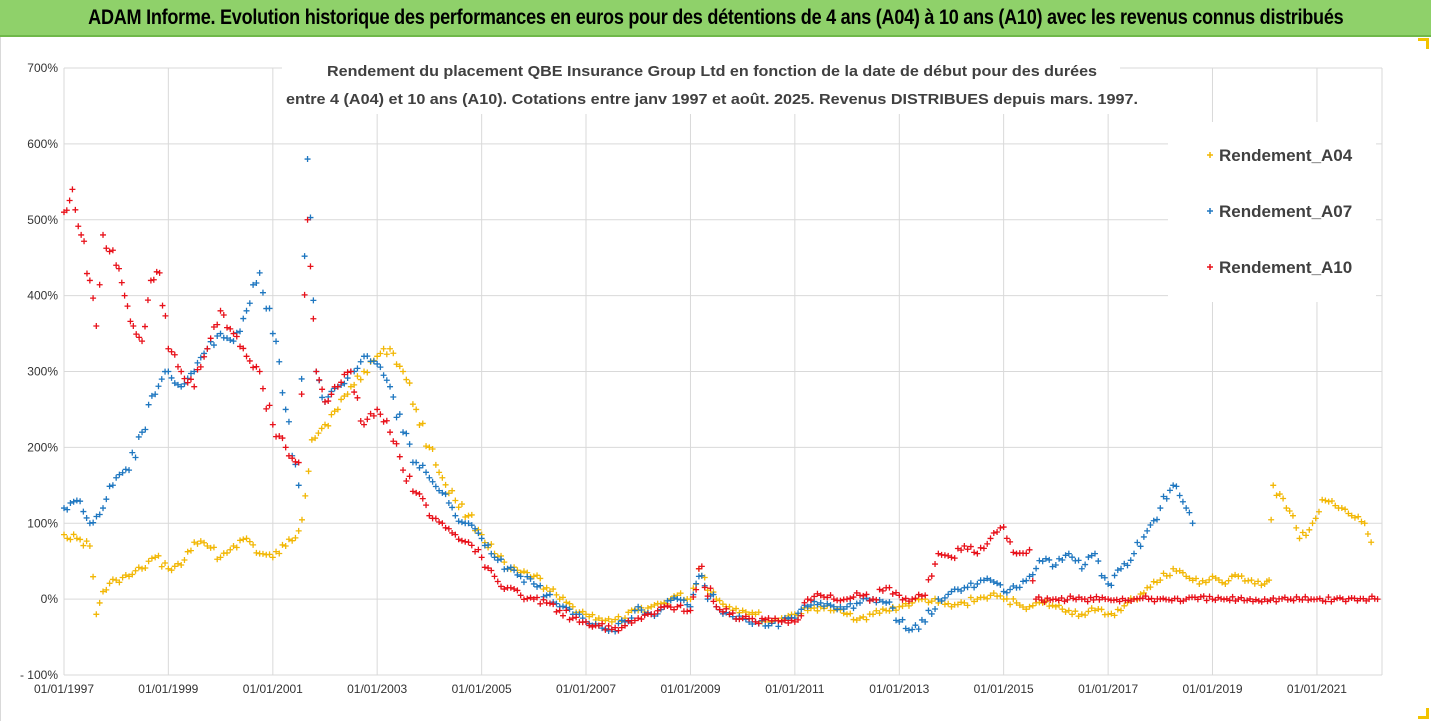  Describe the element at coordinates (50, 599) in the screenshot. I see `y-tick-label: 0%` at that location.